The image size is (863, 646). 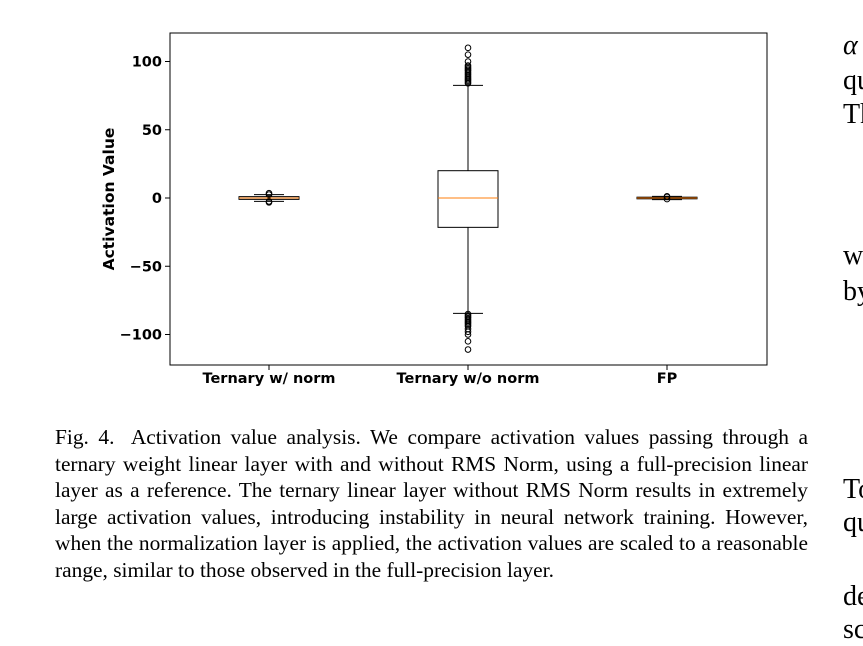 What do you see at coordinates (853, 114) in the screenshot?
I see `side-fragment: Th` at bounding box center [853, 114].